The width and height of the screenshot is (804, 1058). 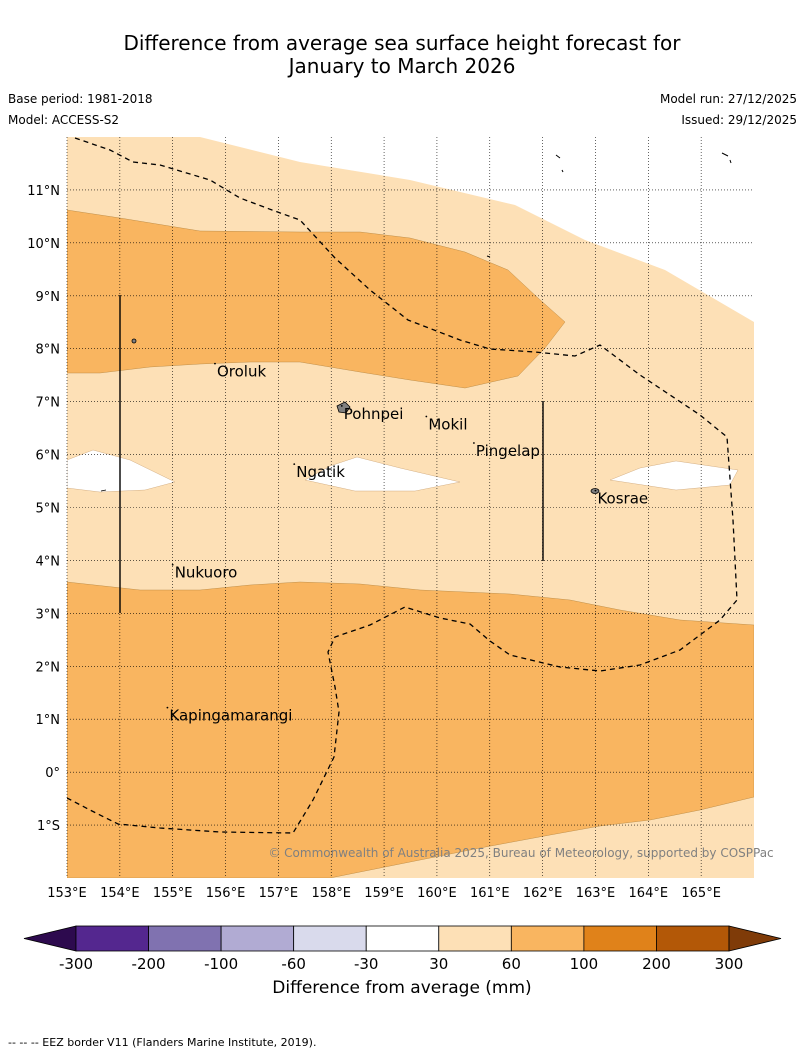 I want to click on lon-tick-label: 165°E, so click(x=701, y=893).